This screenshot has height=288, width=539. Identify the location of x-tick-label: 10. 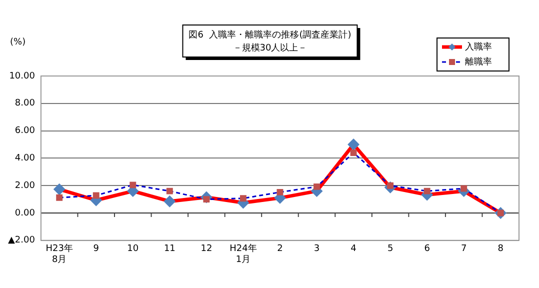
(133, 249).